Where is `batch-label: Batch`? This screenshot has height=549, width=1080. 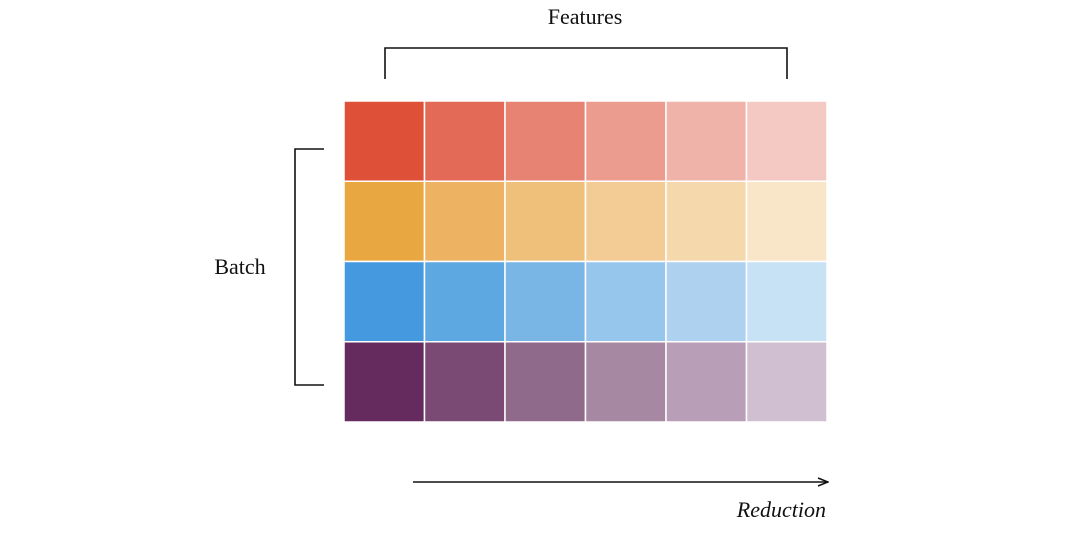
batch-label: Batch is located at coordinates (239, 266).